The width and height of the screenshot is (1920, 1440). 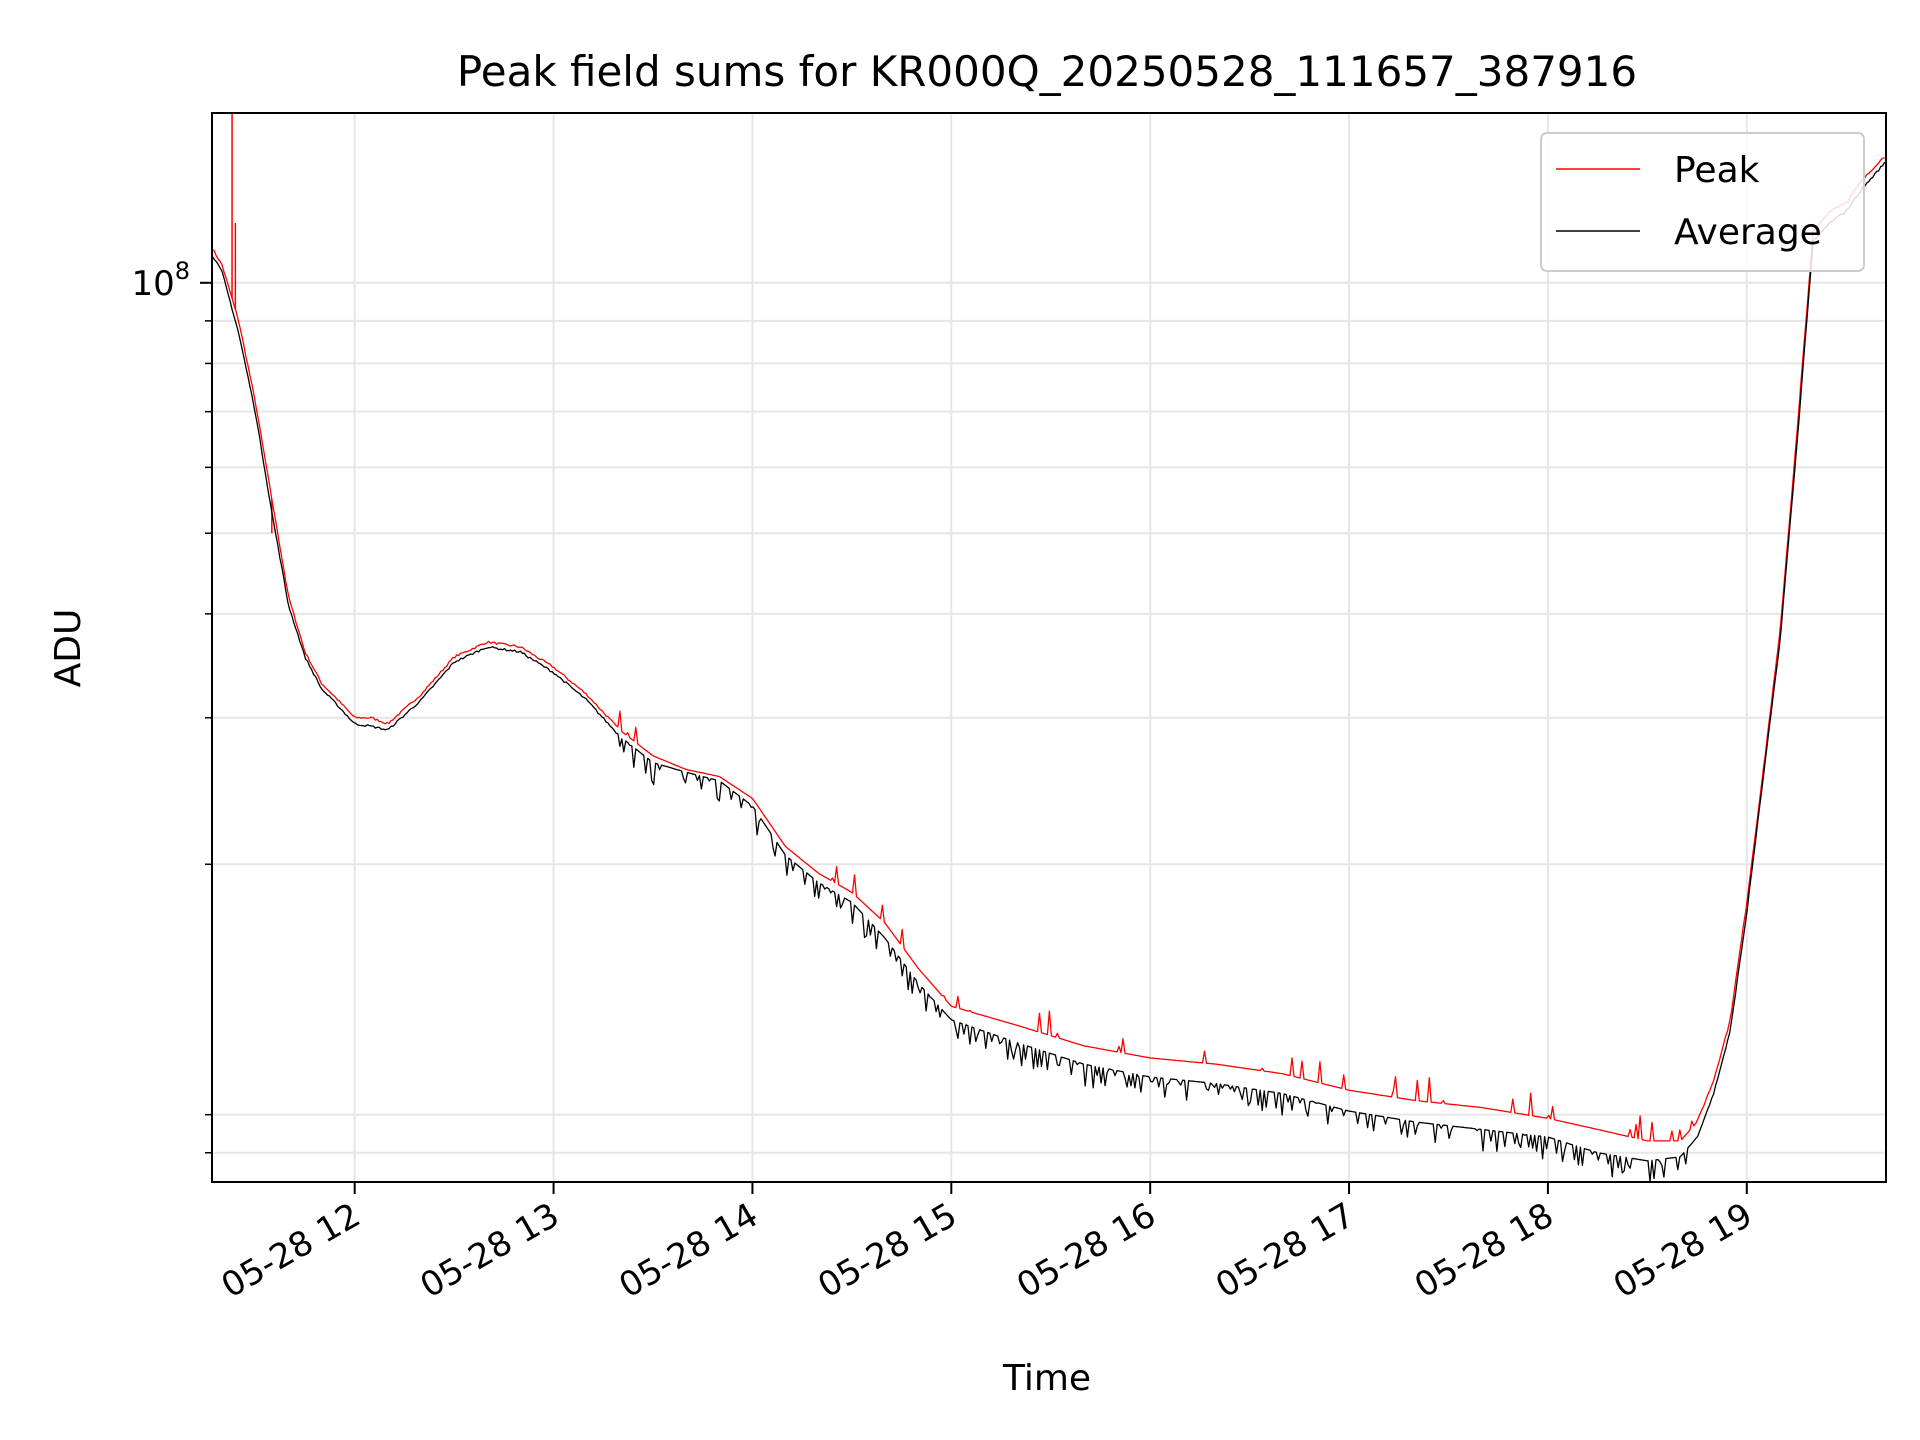 What do you see at coordinates (1717, 170) in the screenshot?
I see `legend-label-peak: Peak` at bounding box center [1717, 170].